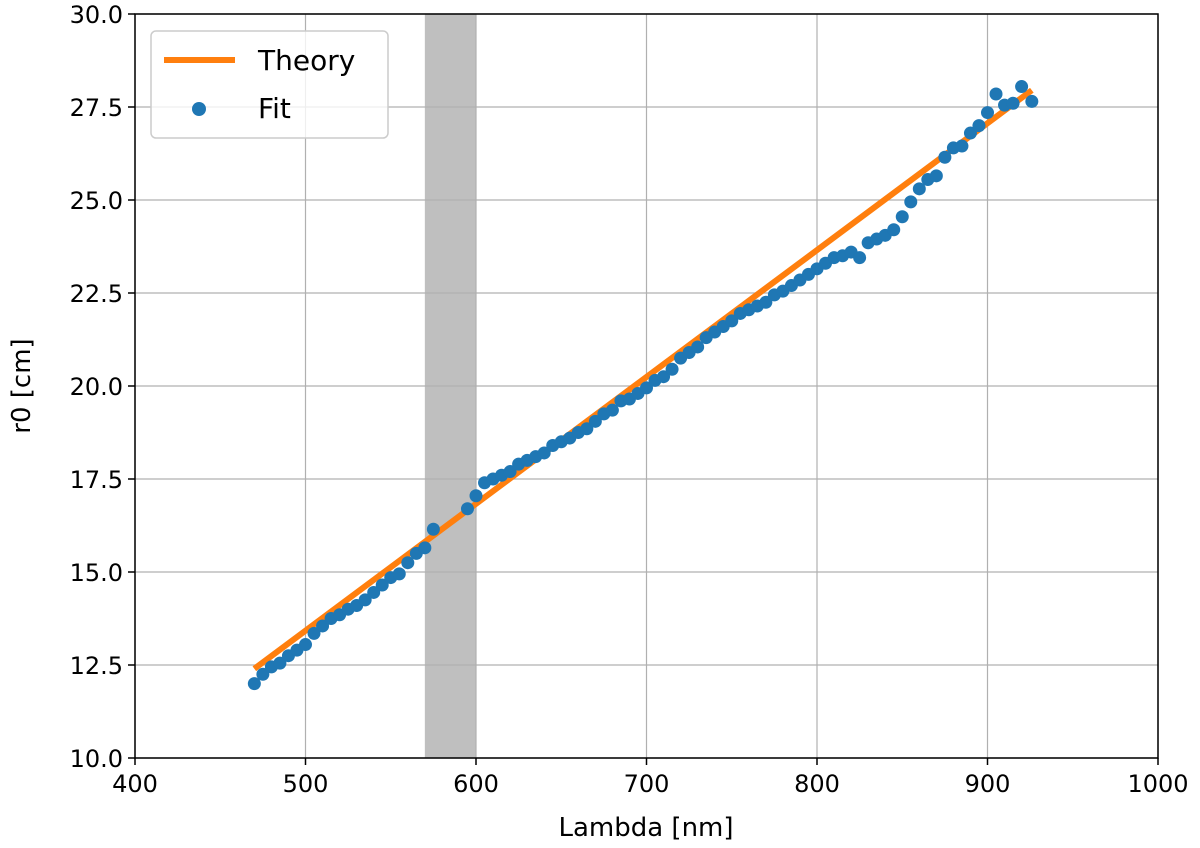 The height and width of the screenshot is (848, 1200). I want to click on x-tick-label: 600, so click(476, 784).